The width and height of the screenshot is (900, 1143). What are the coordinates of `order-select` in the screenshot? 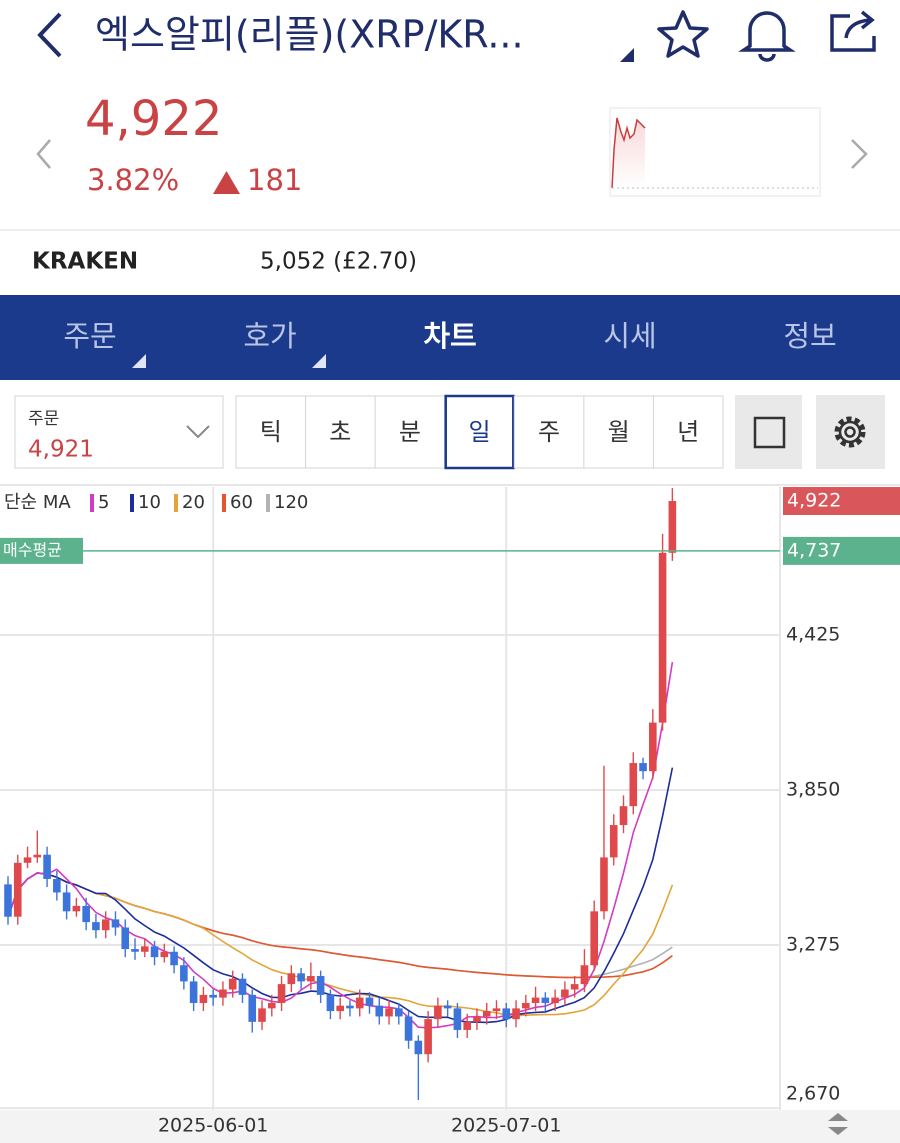 It's located at (119, 432).